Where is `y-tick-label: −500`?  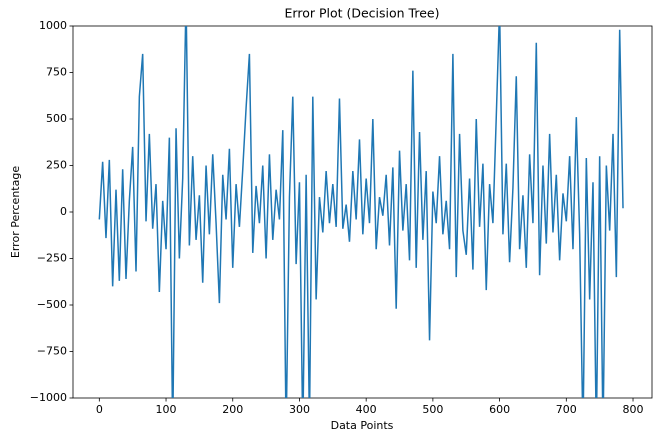 y-tick-label: −500 is located at coordinates (52, 304).